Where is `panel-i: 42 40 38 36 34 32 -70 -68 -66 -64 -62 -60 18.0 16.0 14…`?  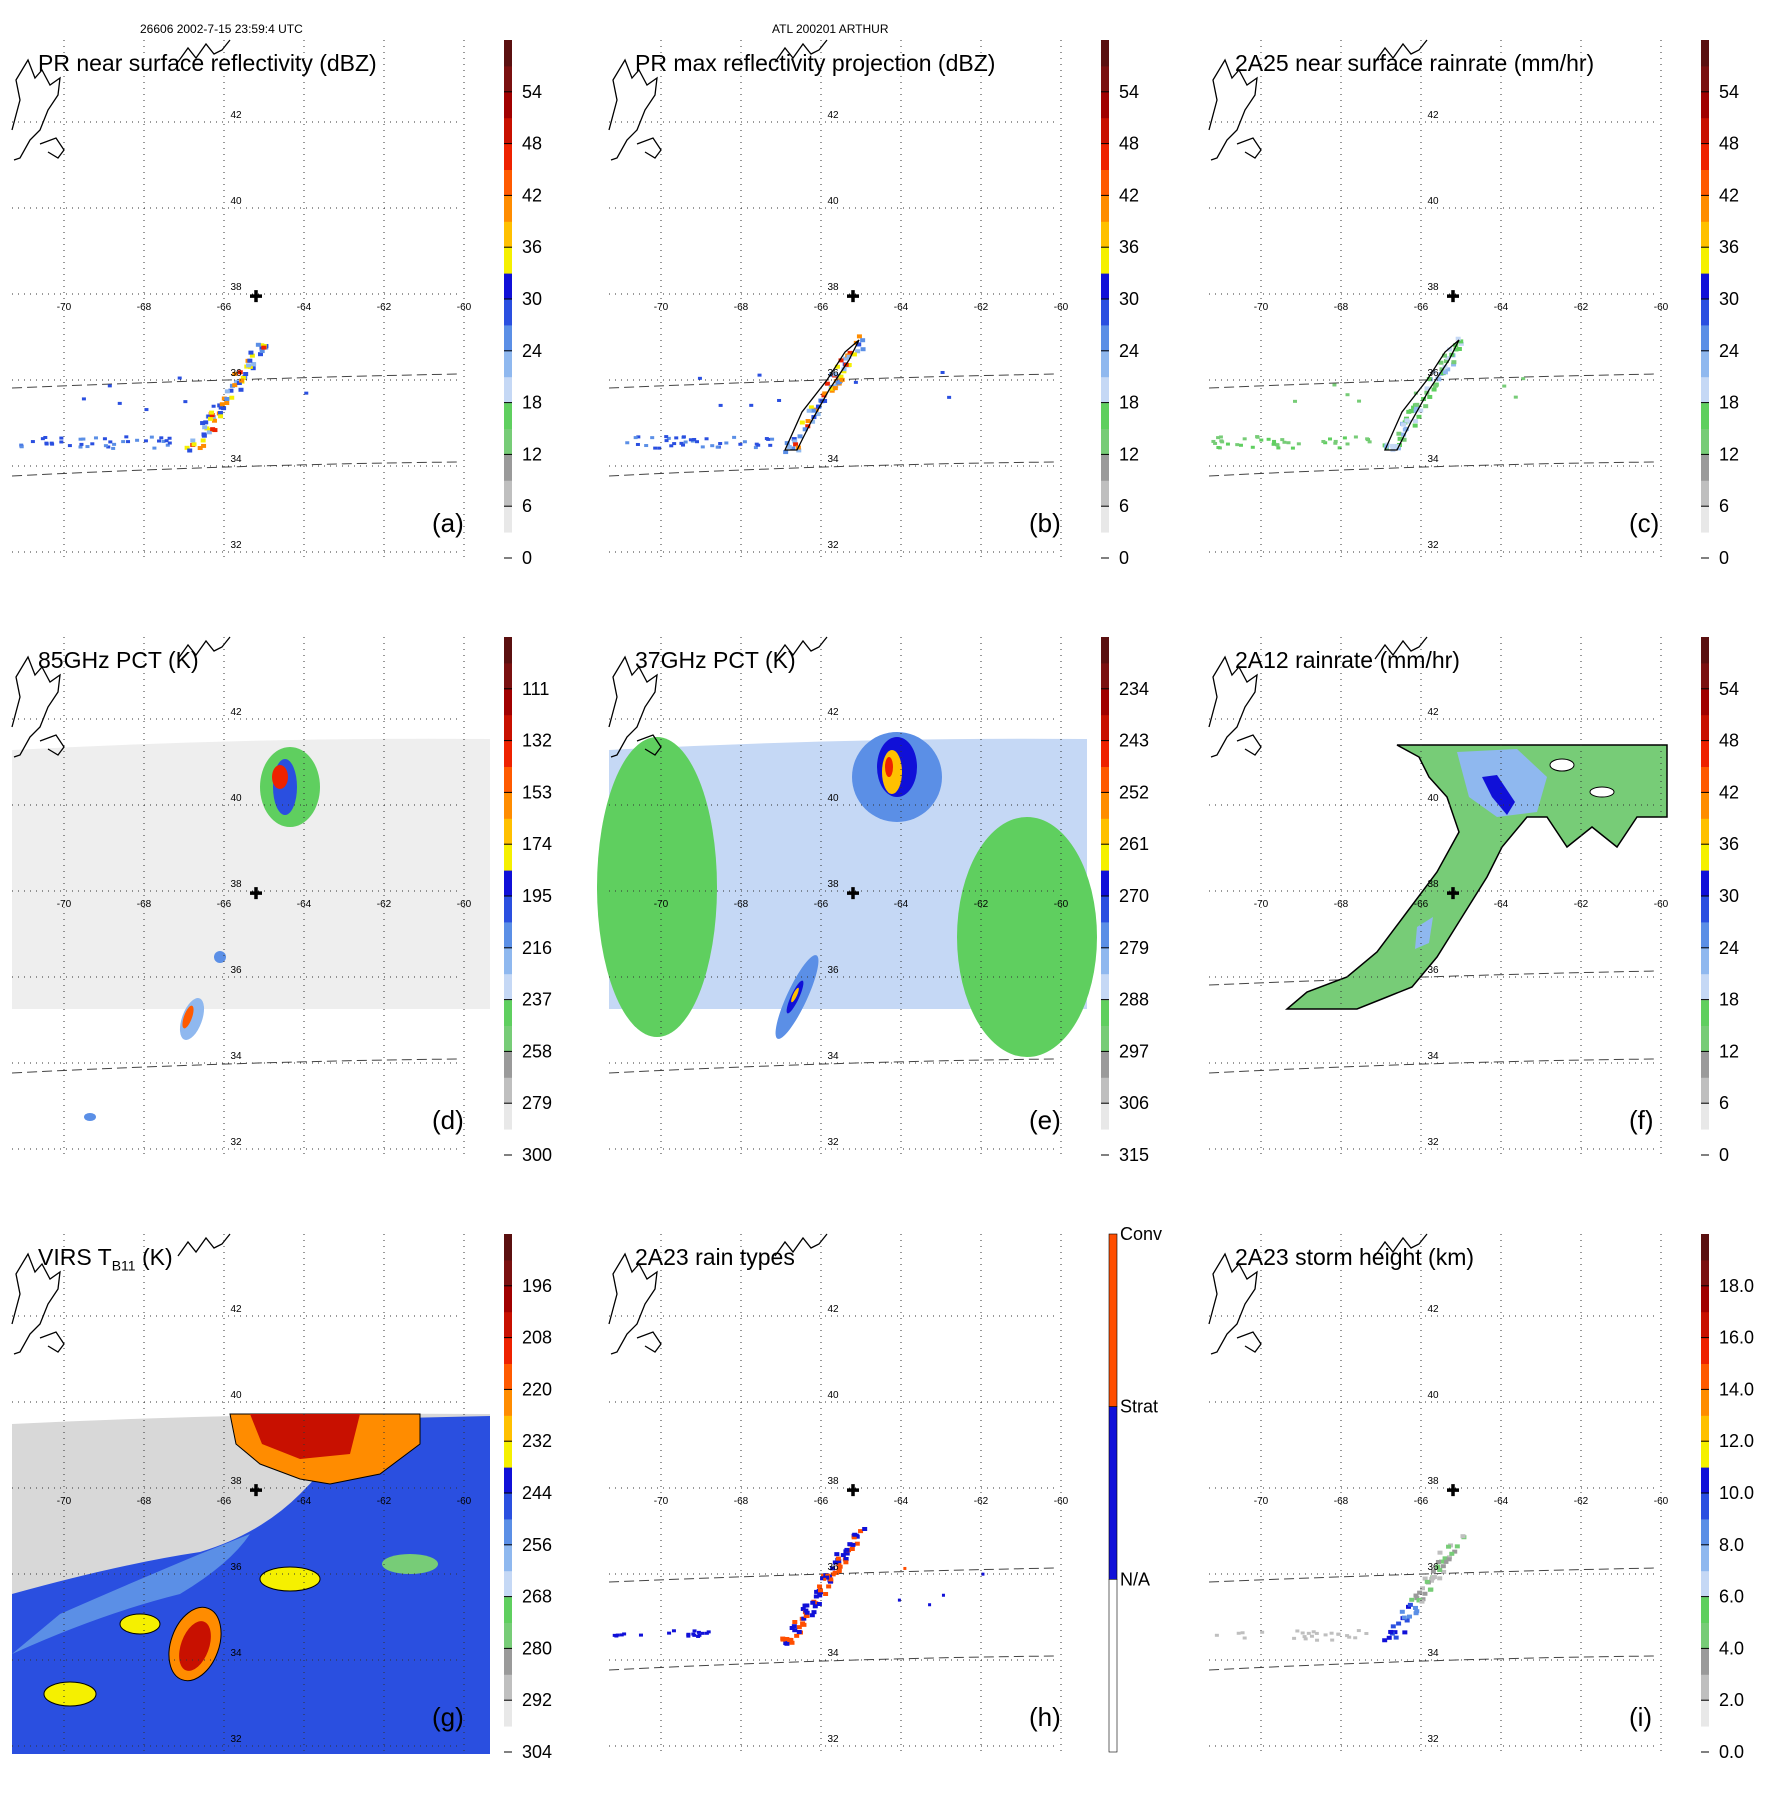 panel-i: 42 40 38 36 34 32 -70 -68 -66 -64 -62 -60 18.0 16.0 14… is located at coordinates (1477, 1513).